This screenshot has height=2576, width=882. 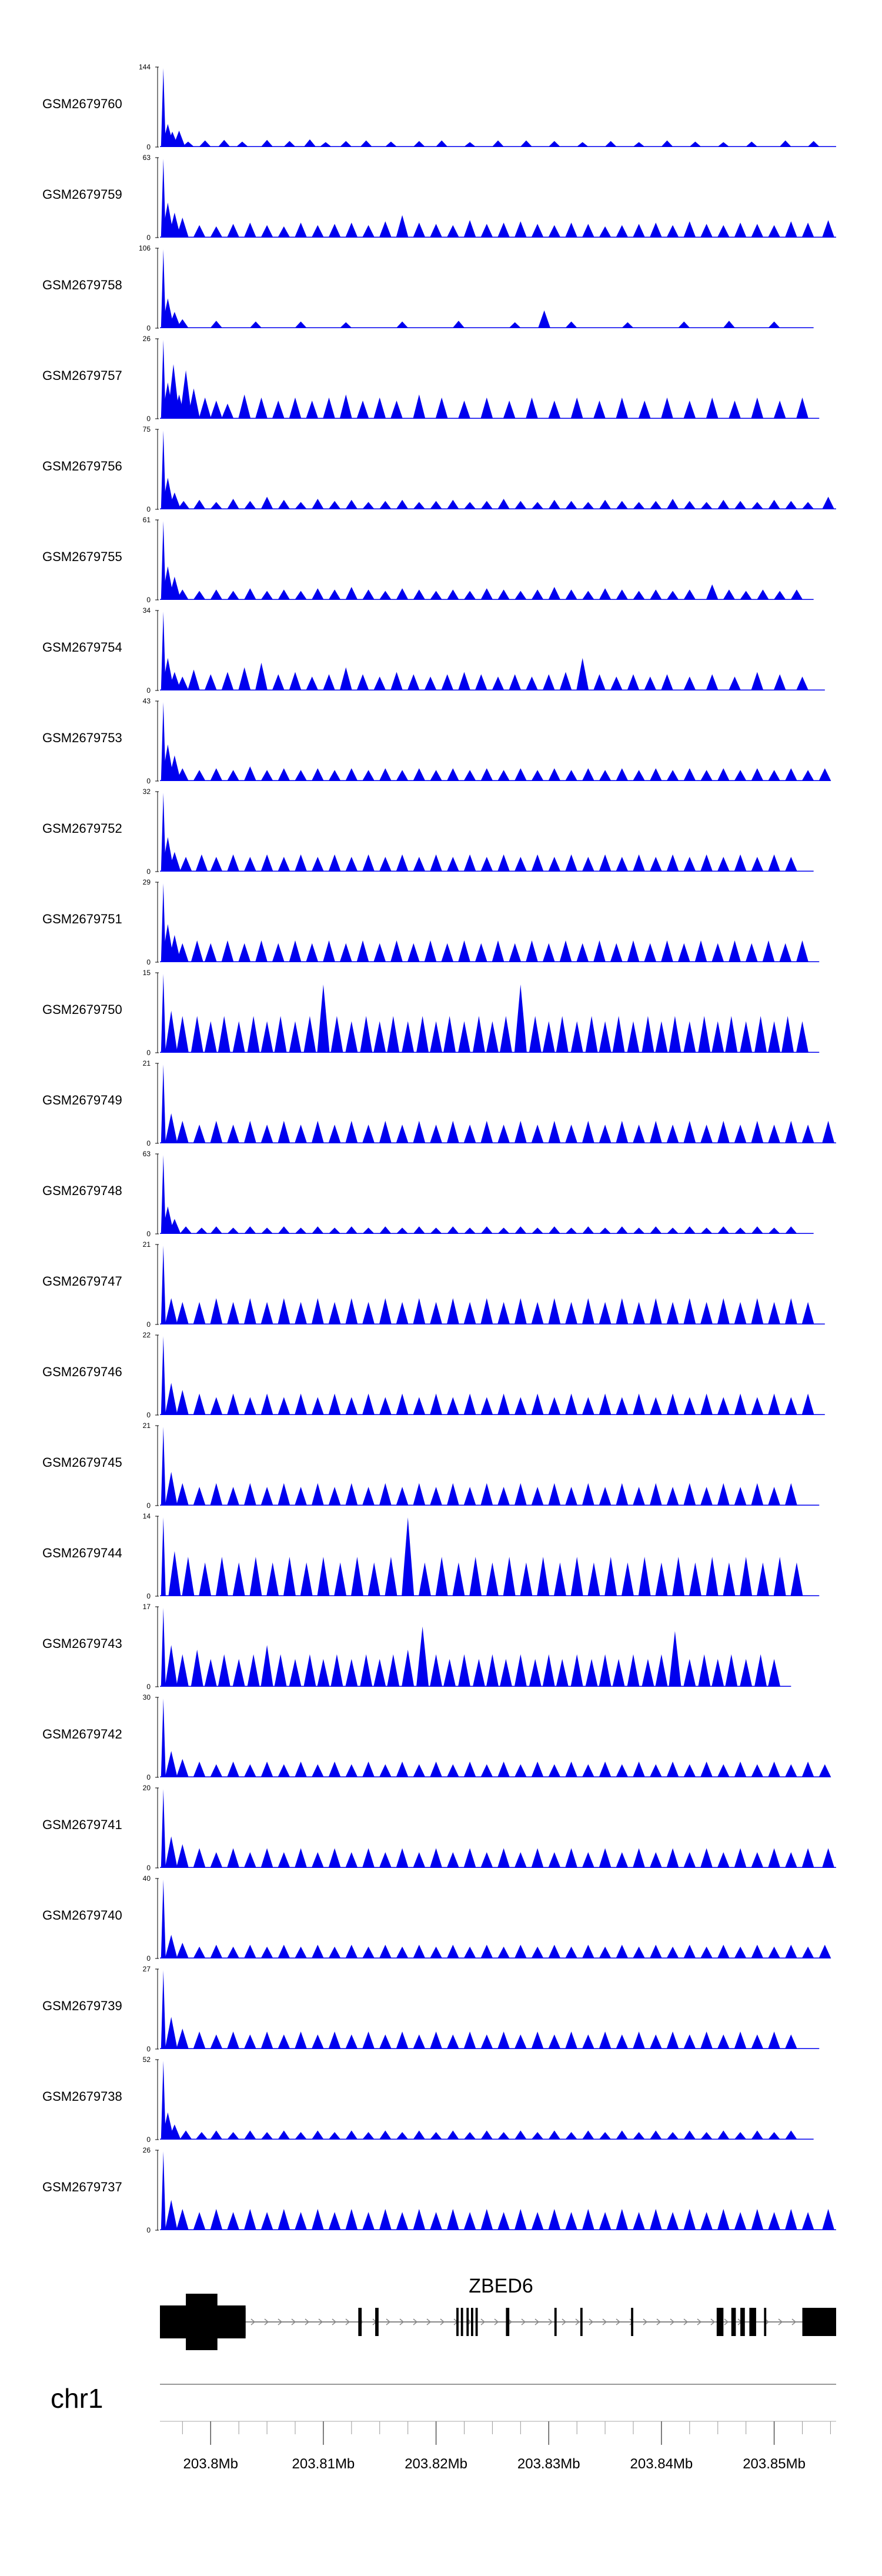 What do you see at coordinates (431, 379) in the screenshot?
I see `track-GSM2679757: GSM2679757 26 0` at bounding box center [431, 379].